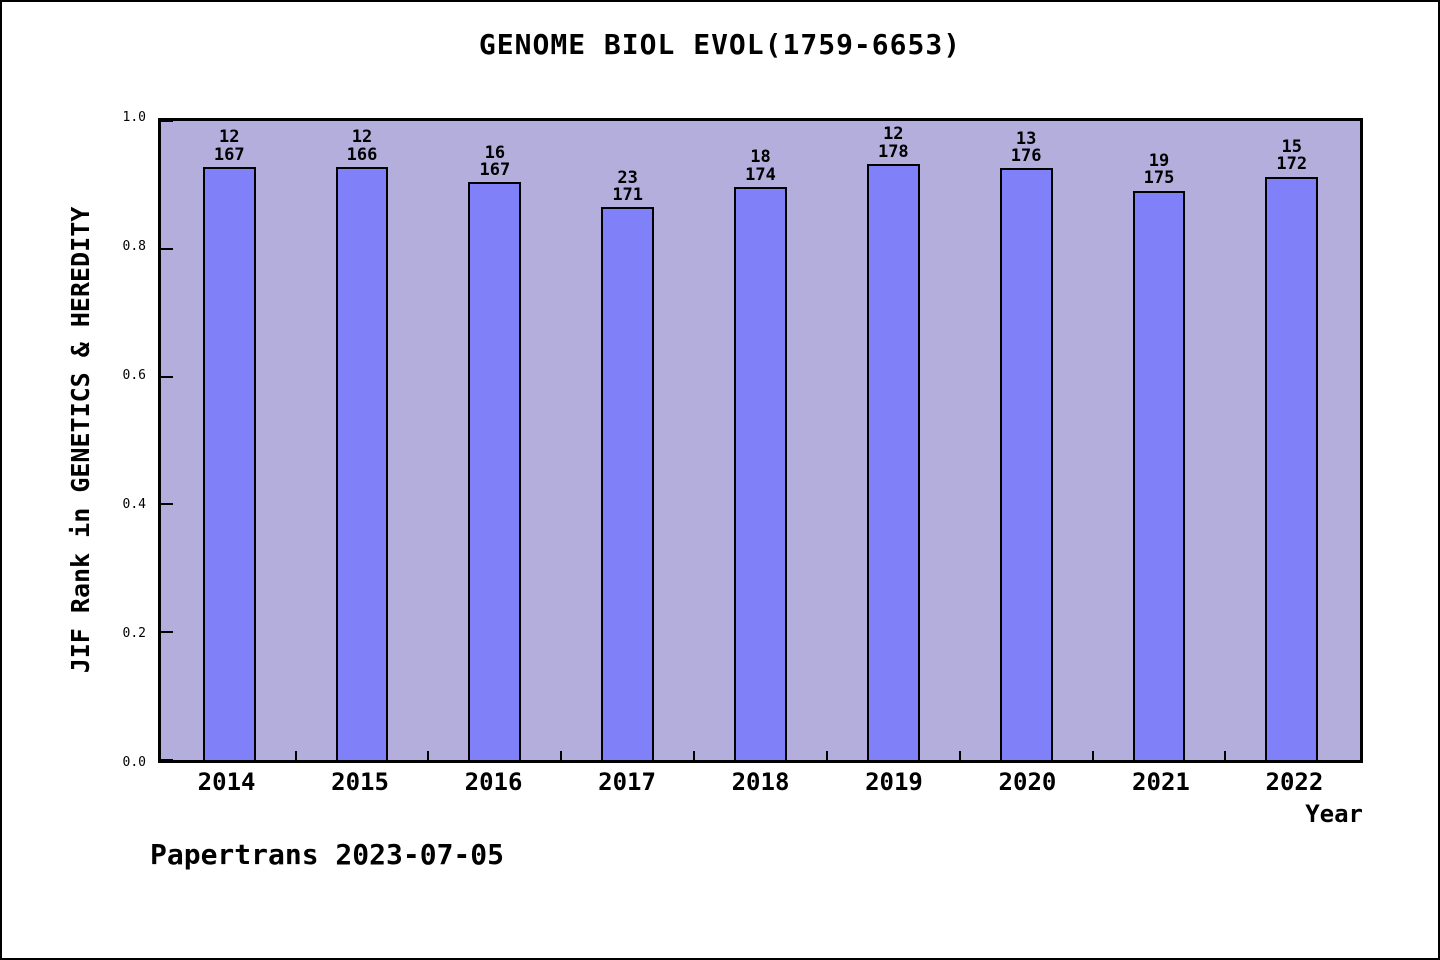 The image size is (1440, 960). What do you see at coordinates (495, 152) in the screenshot?
I see `bar-rank-2016: 16` at bounding box center [495, 152].